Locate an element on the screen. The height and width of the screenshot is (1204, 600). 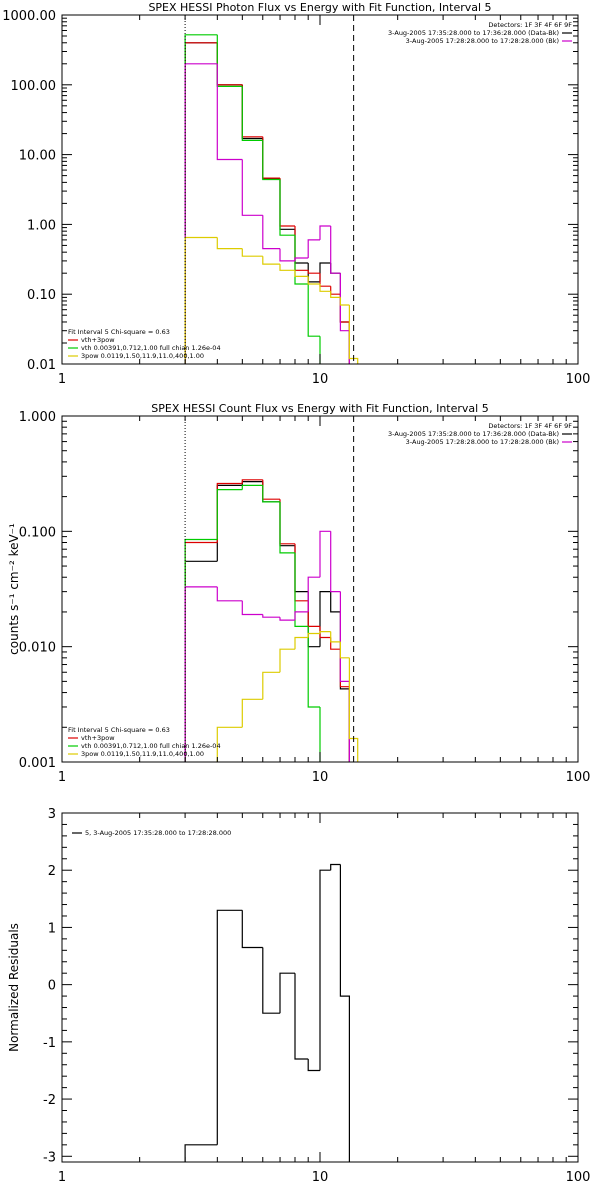
y-tick-label: -1 is located at coordinates (49, 1043).